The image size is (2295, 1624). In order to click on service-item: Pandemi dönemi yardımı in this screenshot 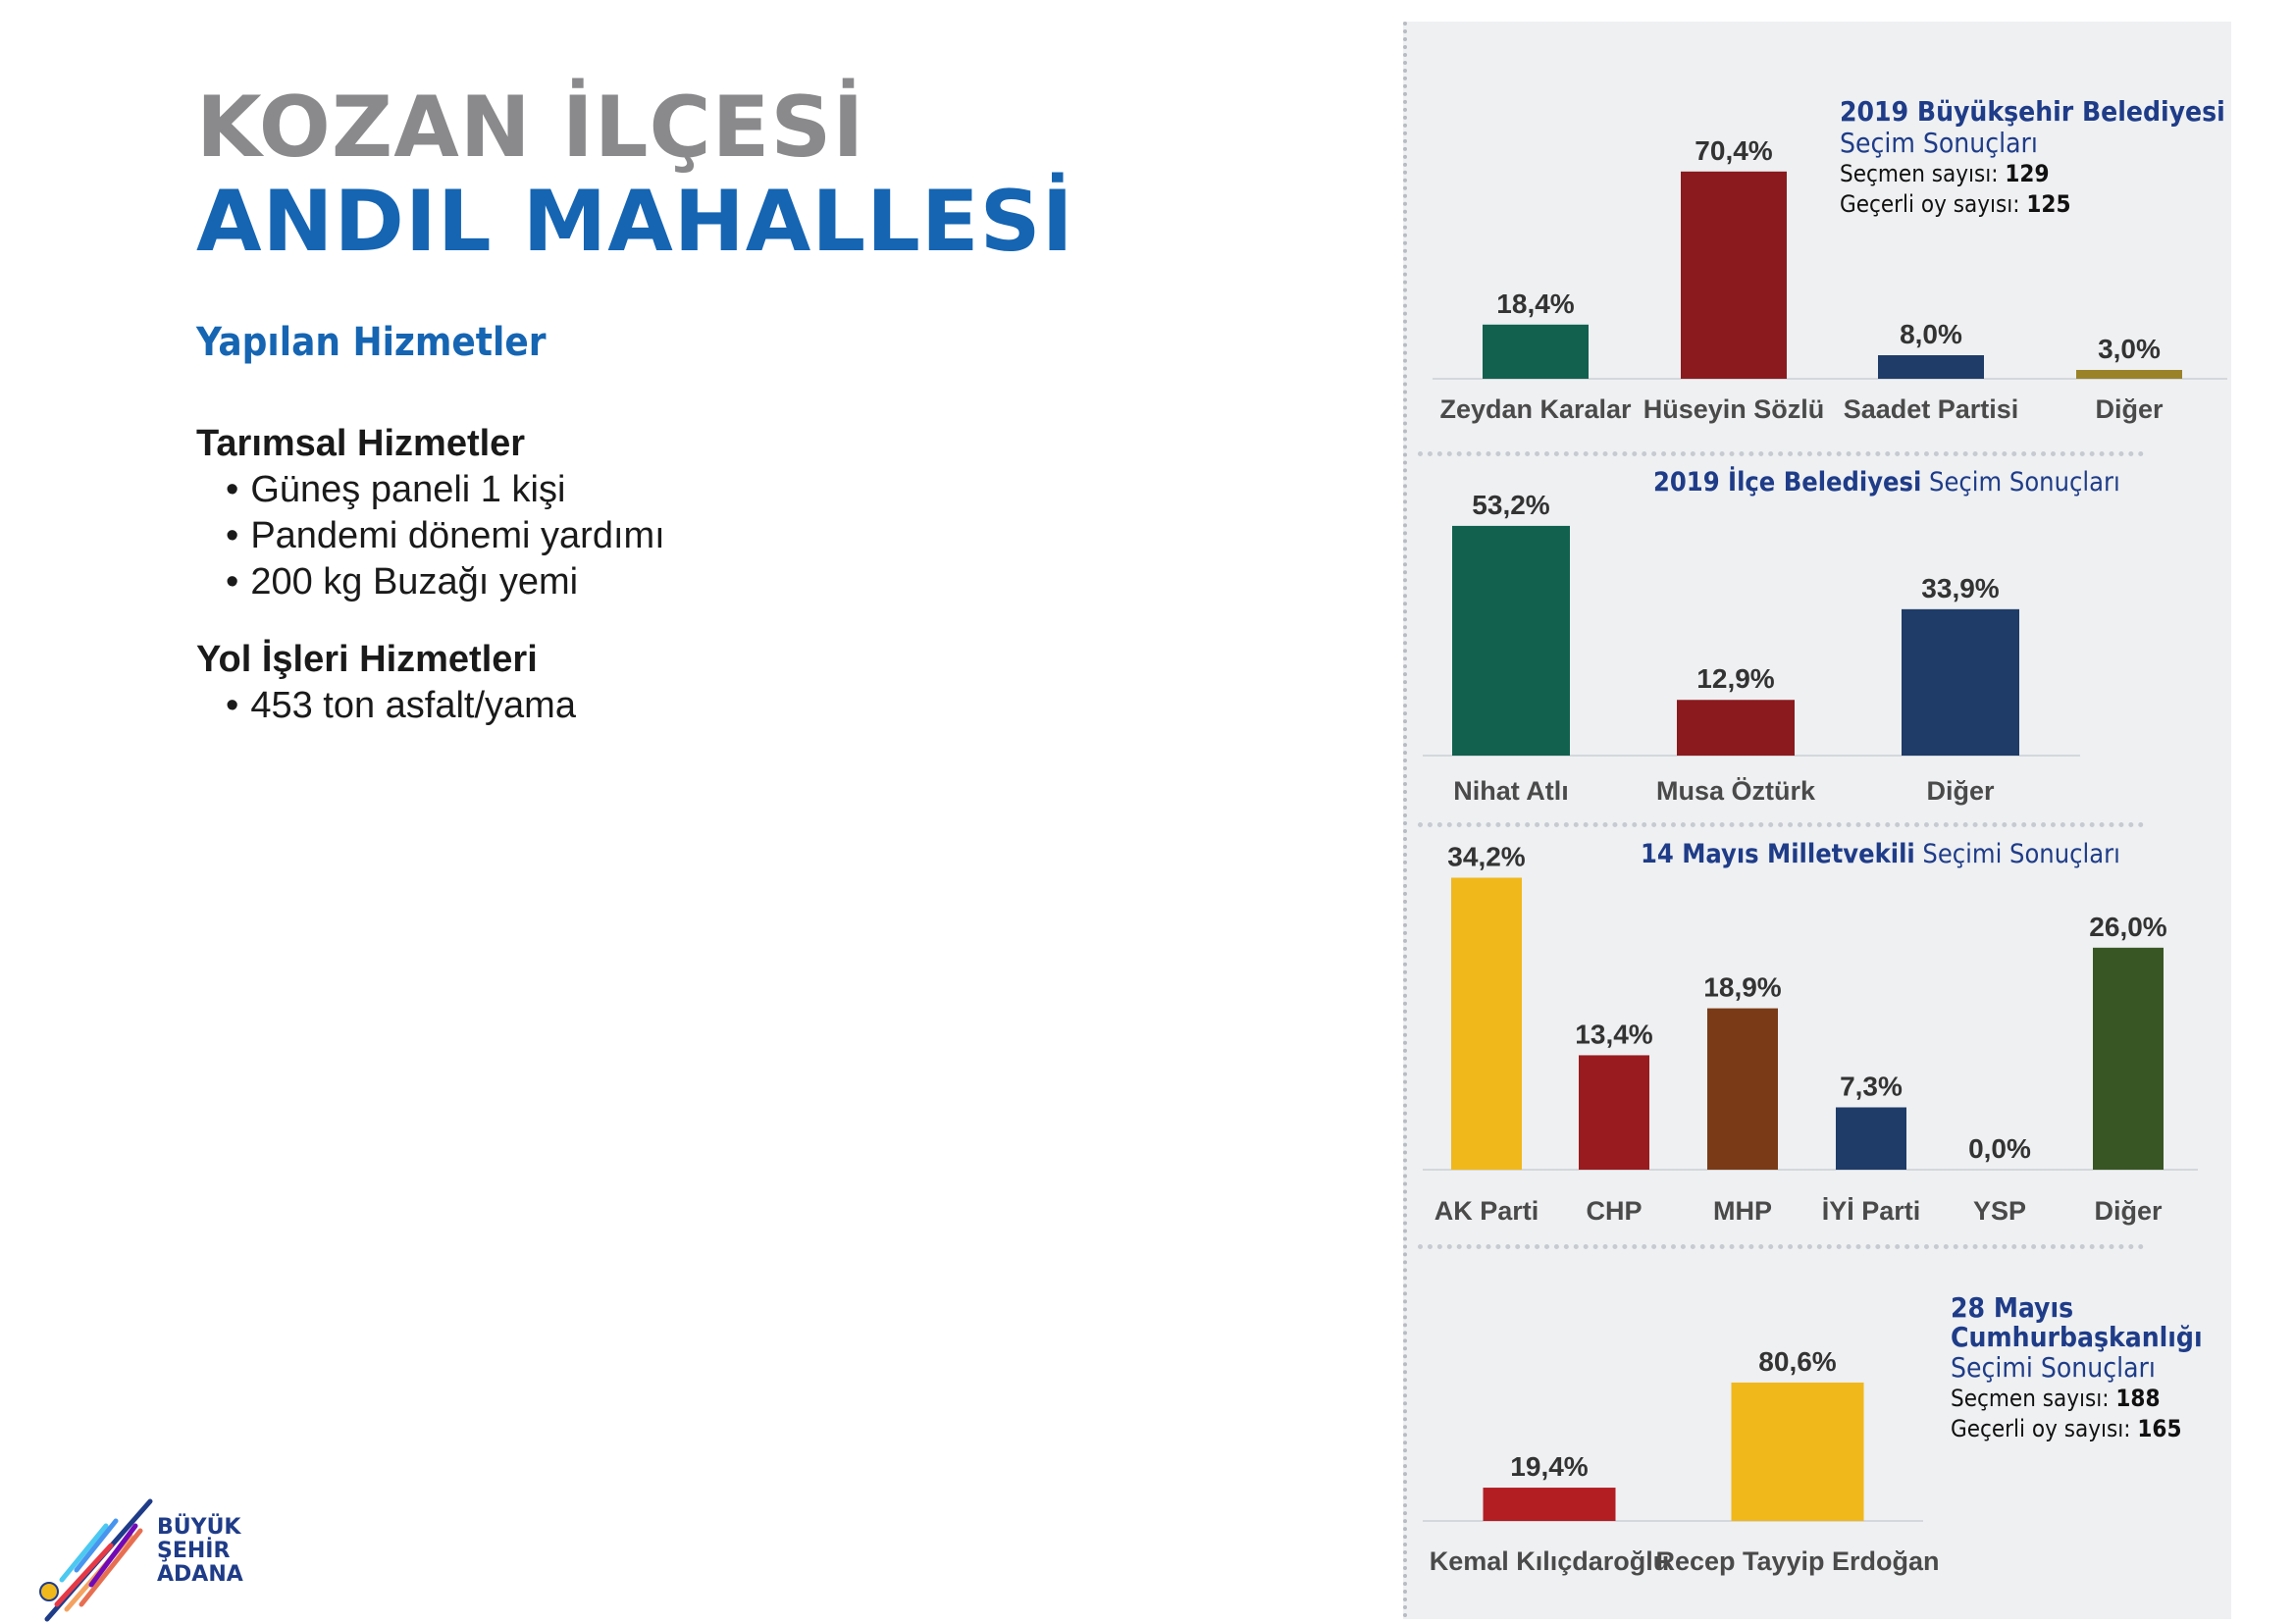, I will do `click(445, 536)`.